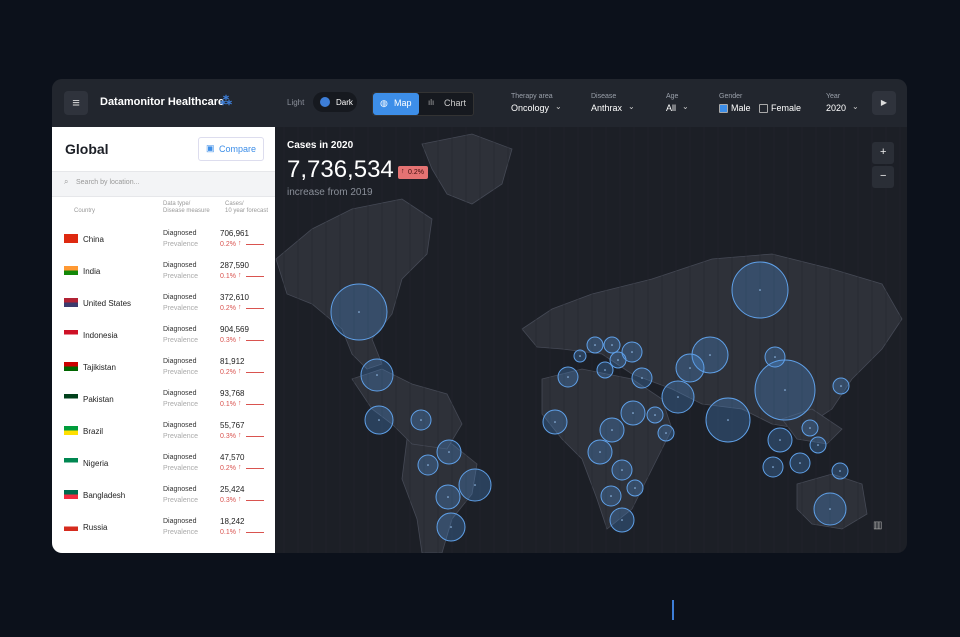 This screenshot has height=637, width=960. Describe the element at coordinates (162, 102) in the screenshot. I see `brand: Datamonitor Healthcare` at that location.